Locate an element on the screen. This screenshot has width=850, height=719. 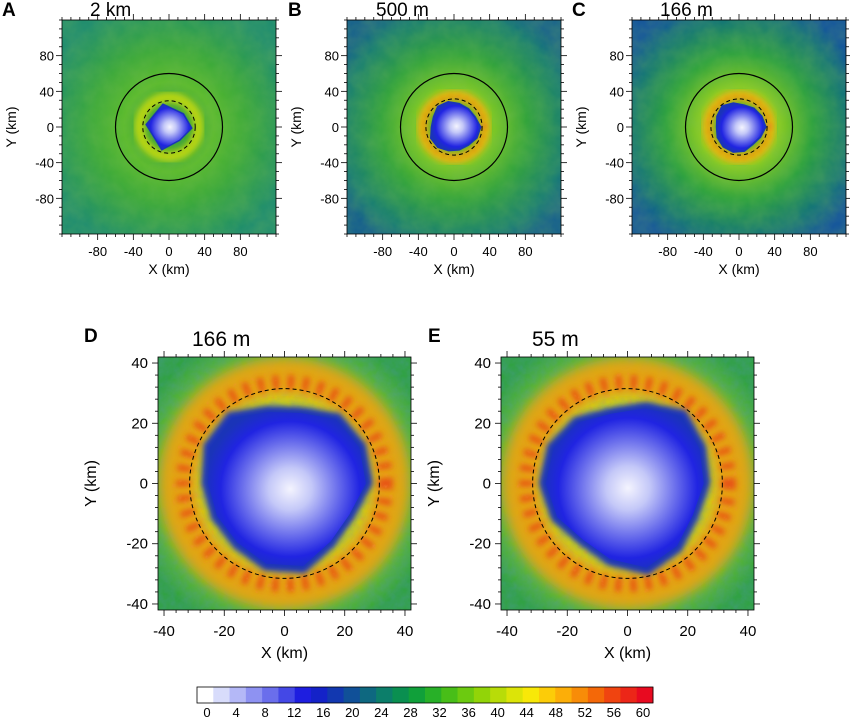
colorbar-label: 4 is located at coordinates (235, 712).